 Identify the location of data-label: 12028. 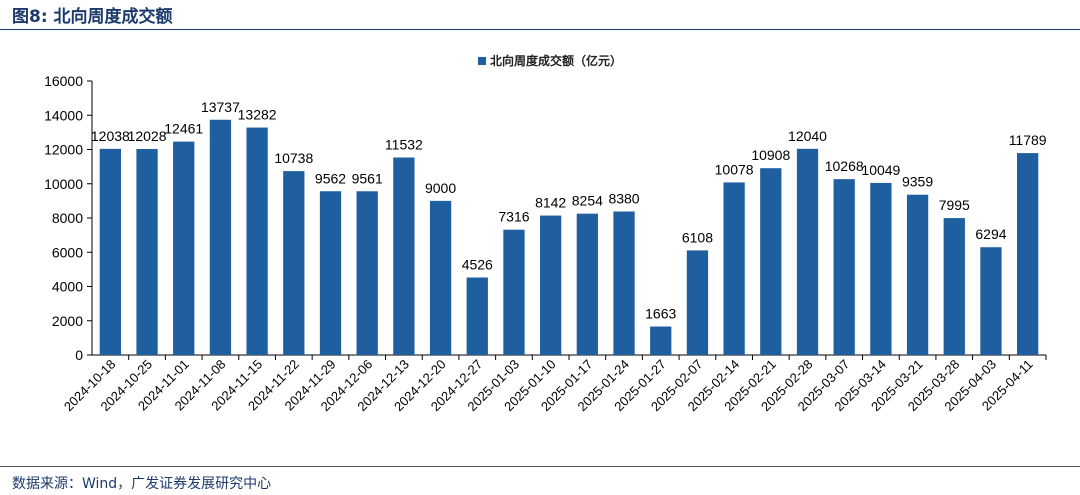
(147, 136).